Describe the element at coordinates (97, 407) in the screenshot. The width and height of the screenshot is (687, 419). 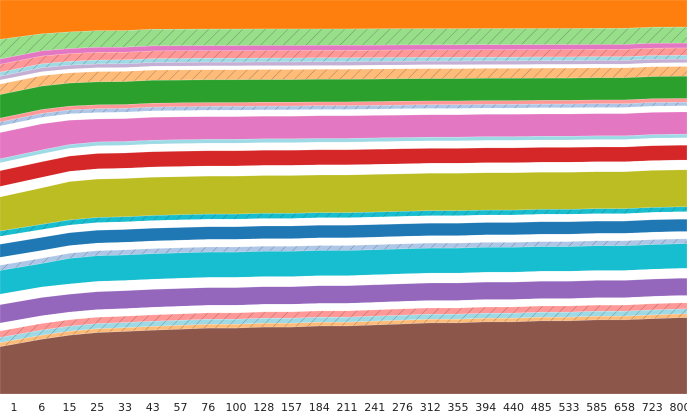
I see `x-tick-label: 25` at that location.